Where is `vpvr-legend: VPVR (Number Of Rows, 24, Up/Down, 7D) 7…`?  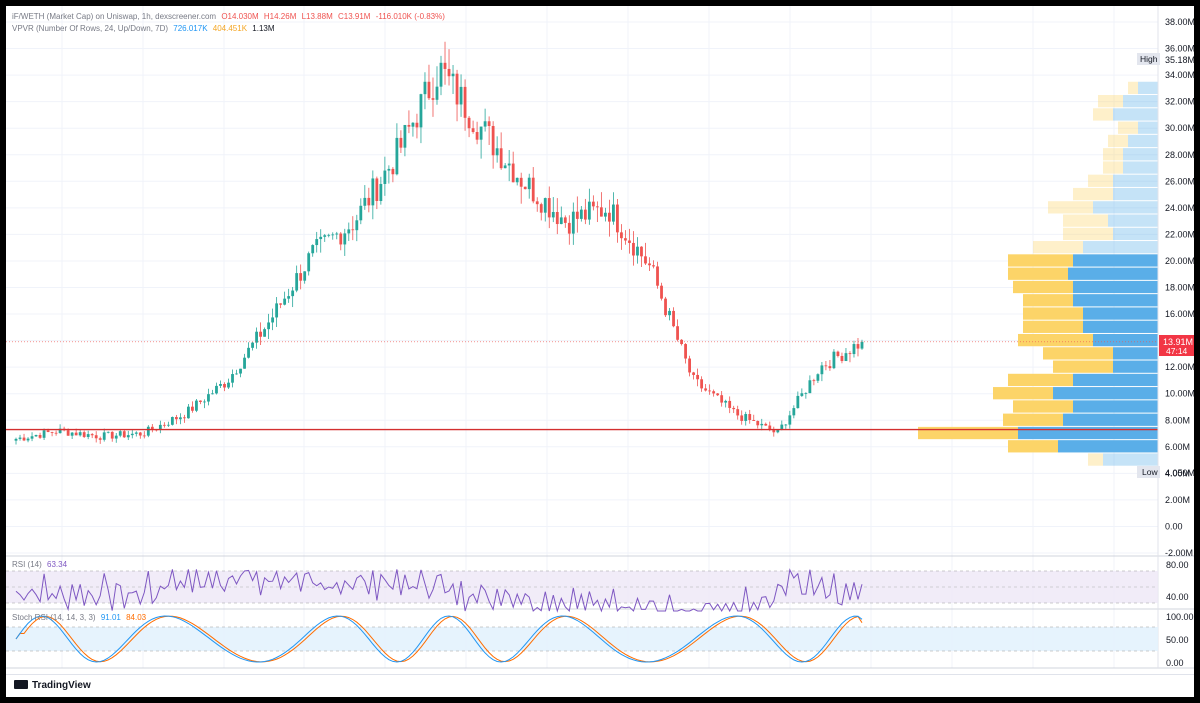
vpvr-legend: VPVR (Number Of Rows, 24, Up/Down, 7D) 7… is located at coordinates (145, 28).